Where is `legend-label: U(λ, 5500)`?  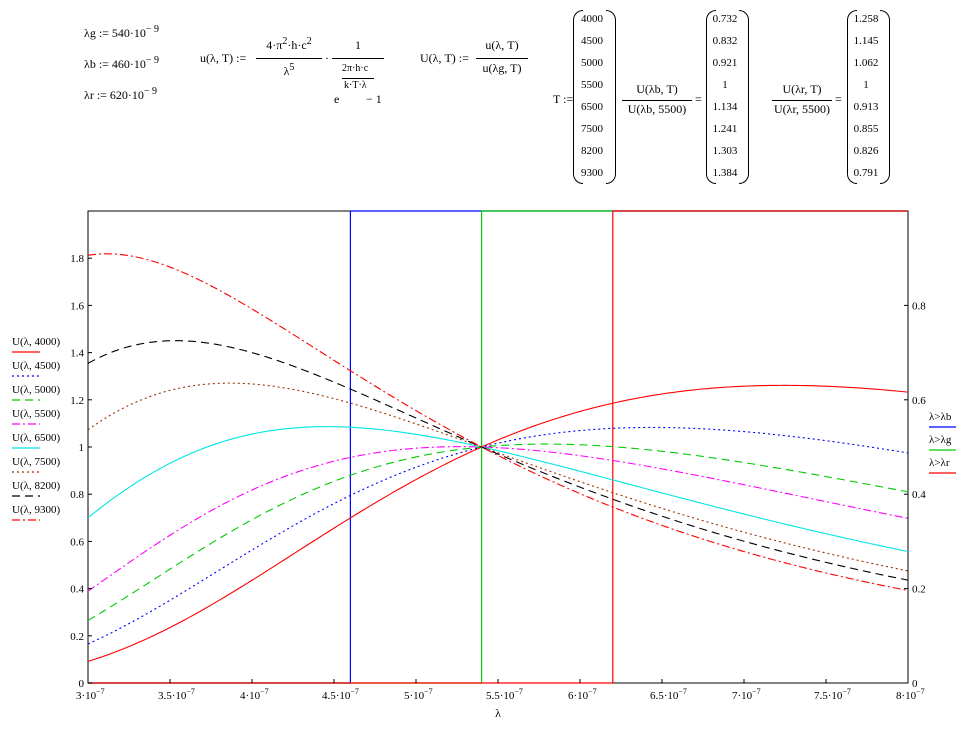
legend-label: U(λ, 5500) is located at coordinates (36, 414).